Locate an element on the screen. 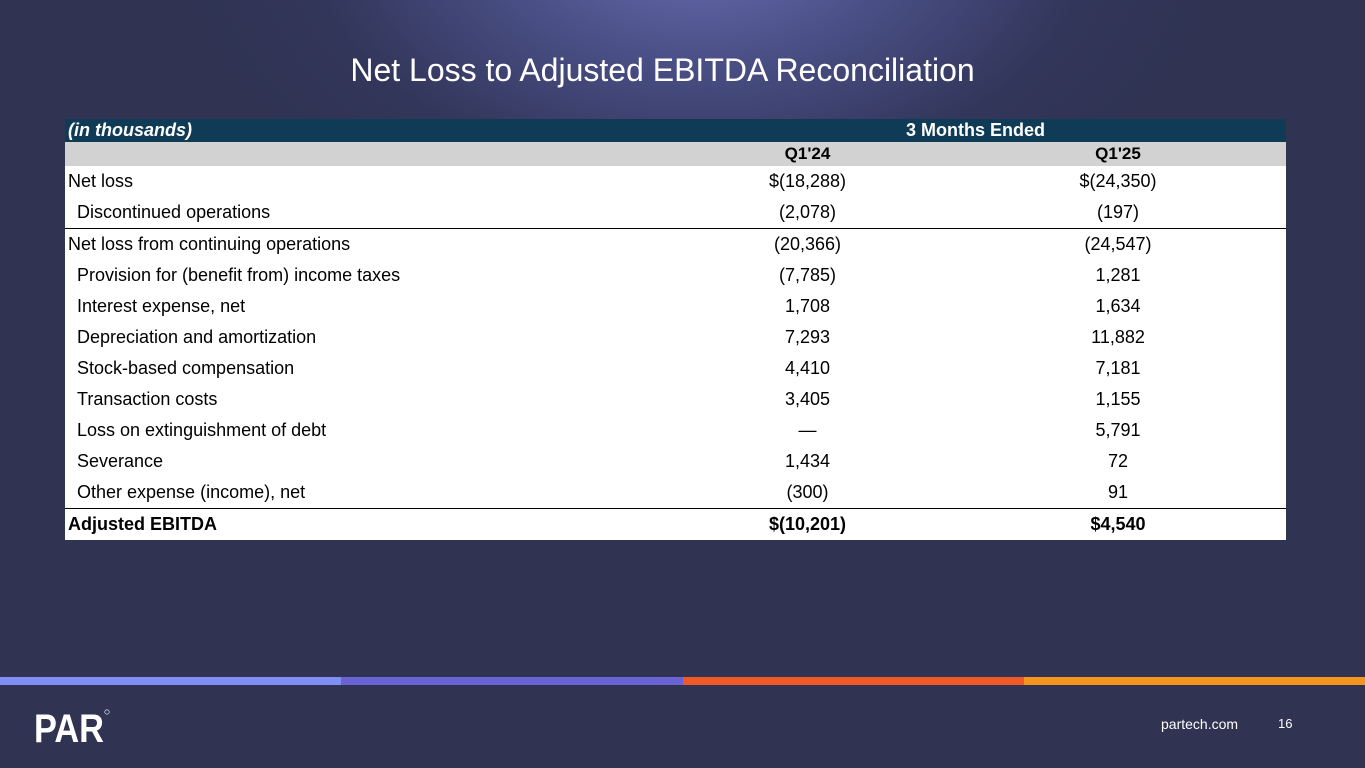 The image size is (1365, 768). table-header-row: (in thousands) 3 Months Ended is located at coordinates (675, 130).